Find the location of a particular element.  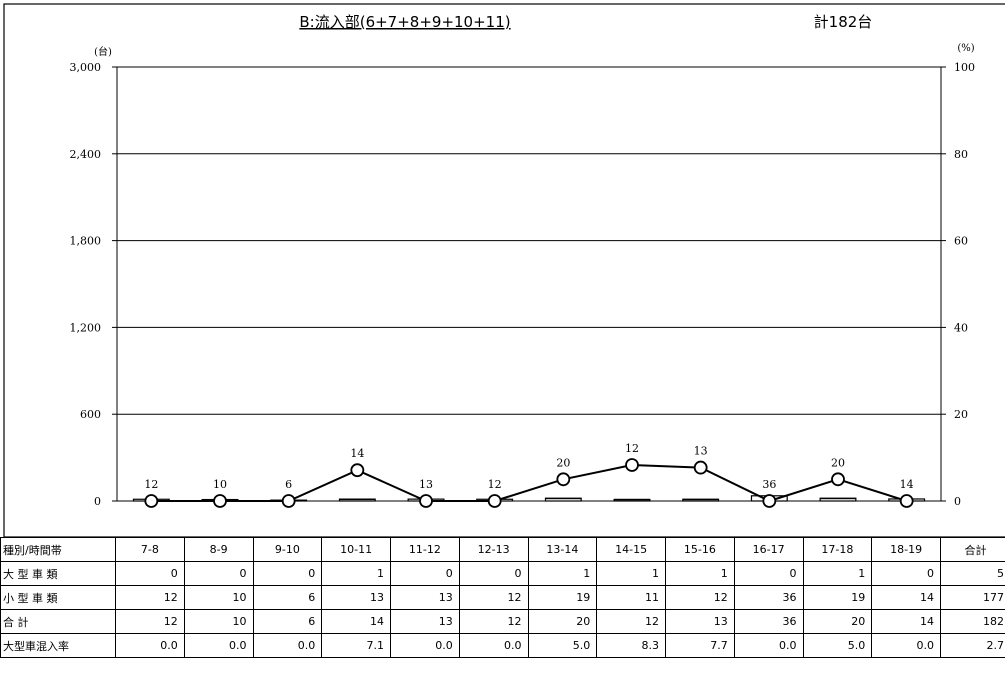

data-label: 20 is located at coordinates (563, 462).